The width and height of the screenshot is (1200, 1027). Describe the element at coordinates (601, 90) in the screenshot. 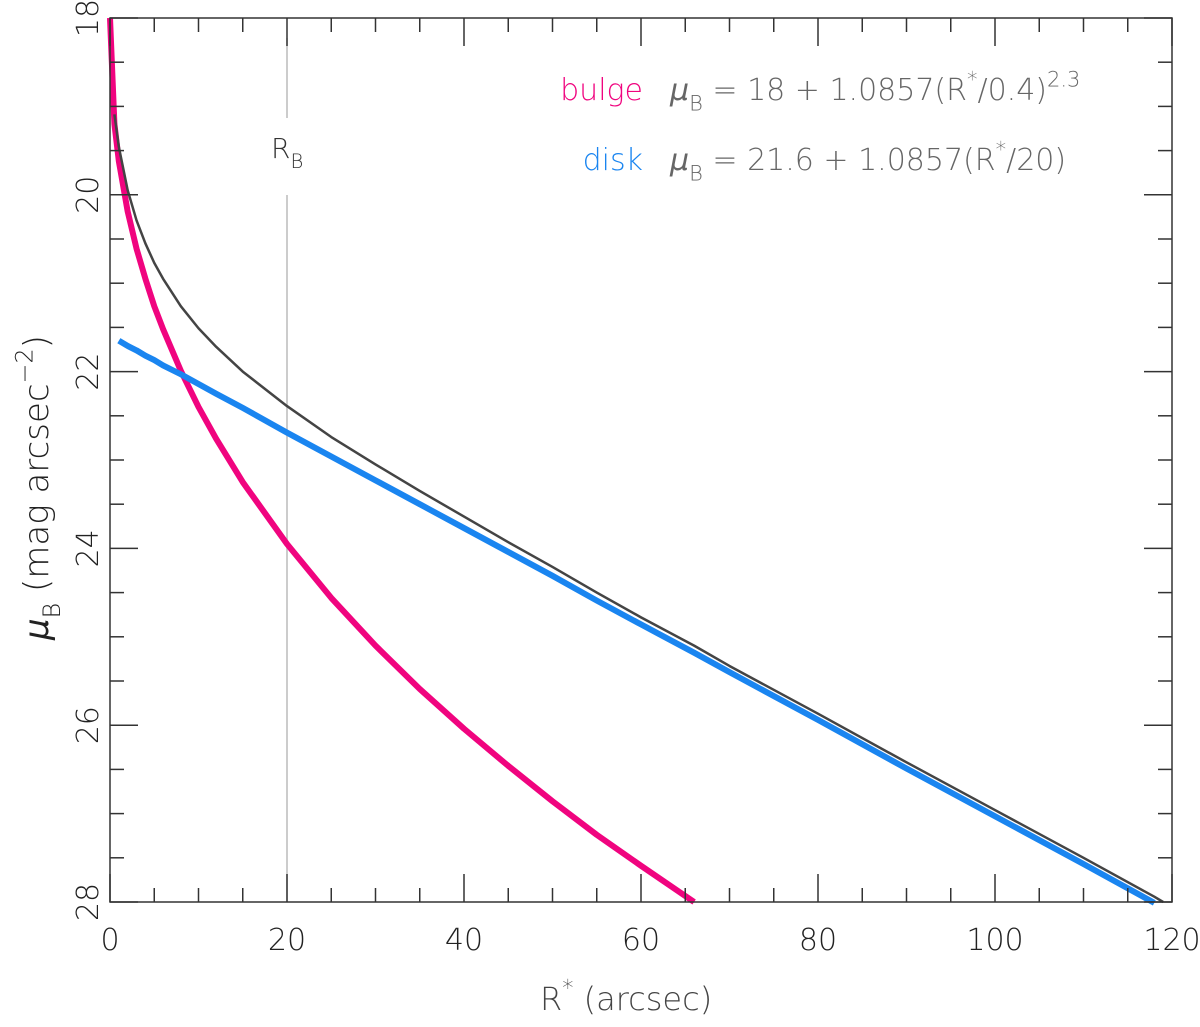

I see `legend-label: bulge` at that location.